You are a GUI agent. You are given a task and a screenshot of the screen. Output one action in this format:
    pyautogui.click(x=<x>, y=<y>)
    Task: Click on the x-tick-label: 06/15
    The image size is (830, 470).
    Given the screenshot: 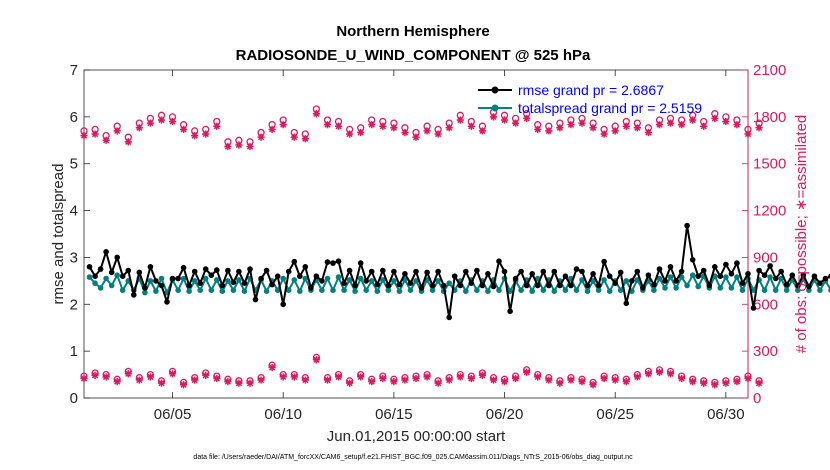 What is the action you would take?
    pyautogui.click(x=394, y=414)
    